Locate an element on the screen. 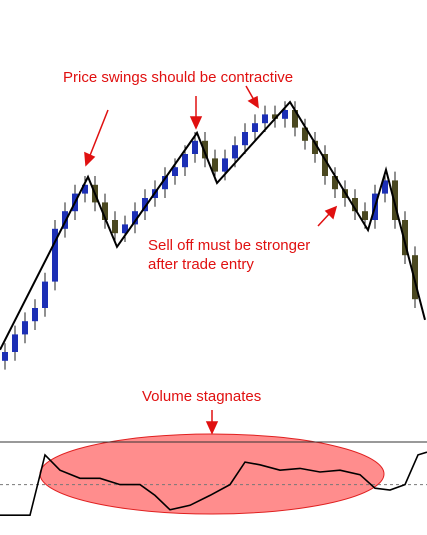  highlight-ellipse is located at coordinates (212, 474).